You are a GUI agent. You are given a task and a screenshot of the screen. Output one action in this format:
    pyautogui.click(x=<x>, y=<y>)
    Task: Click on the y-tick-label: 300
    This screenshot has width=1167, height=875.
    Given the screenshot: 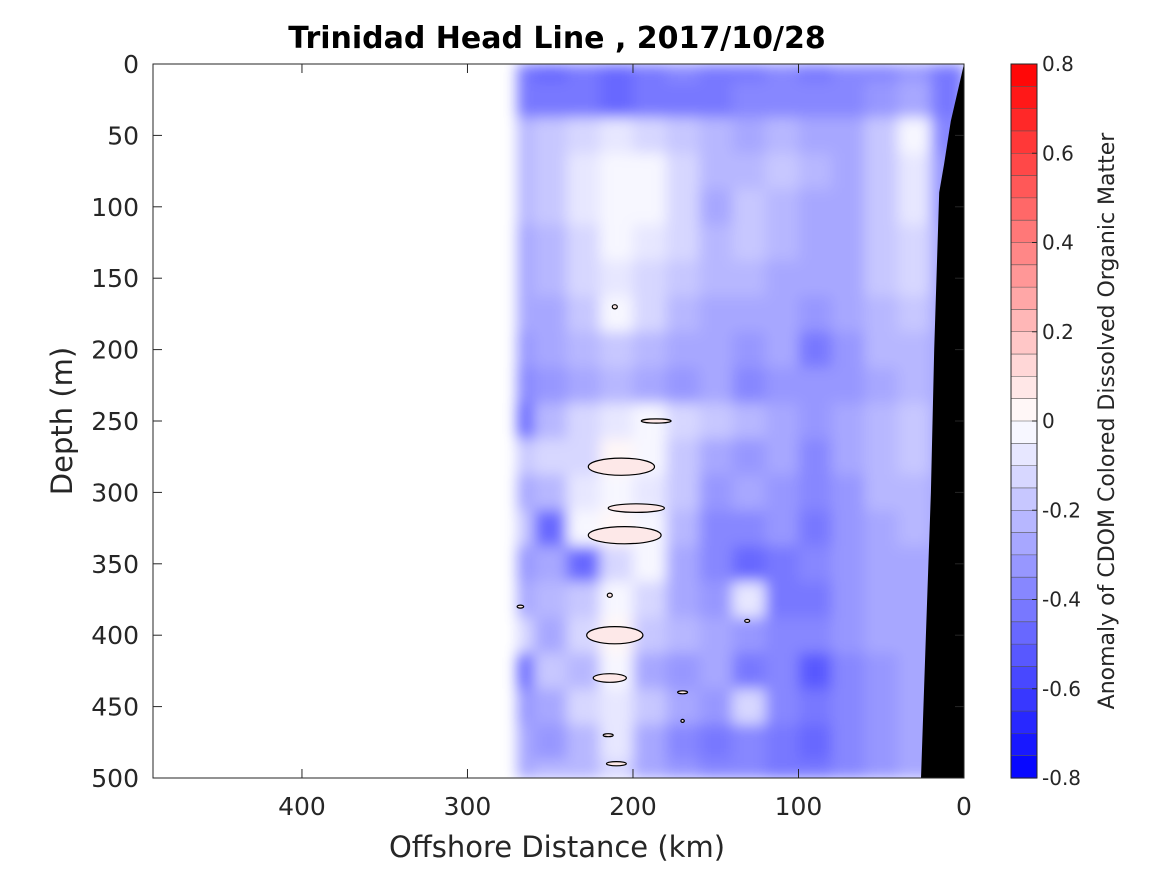 What is the action you would take?
    pyautogui.click(x=115, y=492)
    